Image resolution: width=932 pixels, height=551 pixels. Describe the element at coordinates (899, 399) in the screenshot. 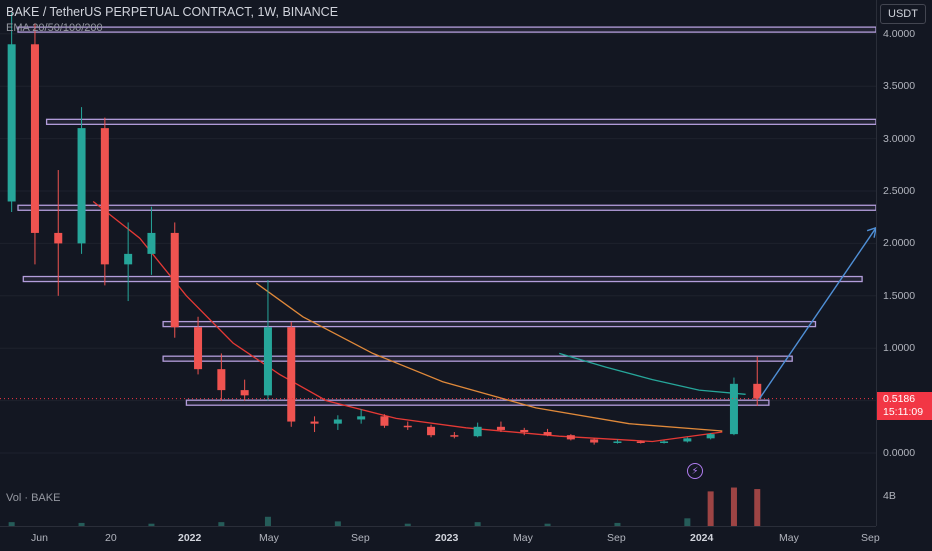

I see `current-price-value: 0.5186` at that location.